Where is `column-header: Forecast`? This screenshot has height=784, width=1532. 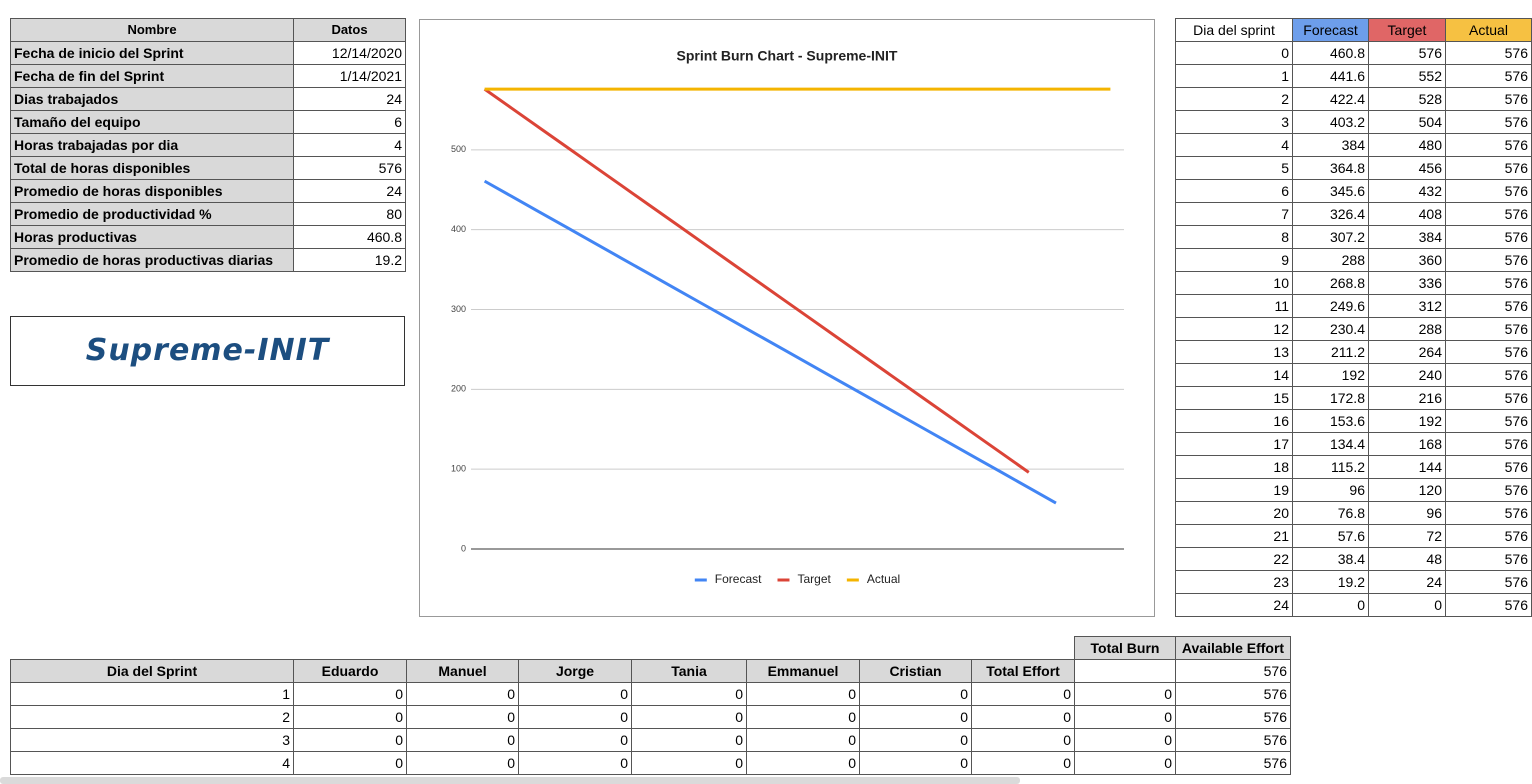
column-header: Forecast is located at coordinates (1330, 30).